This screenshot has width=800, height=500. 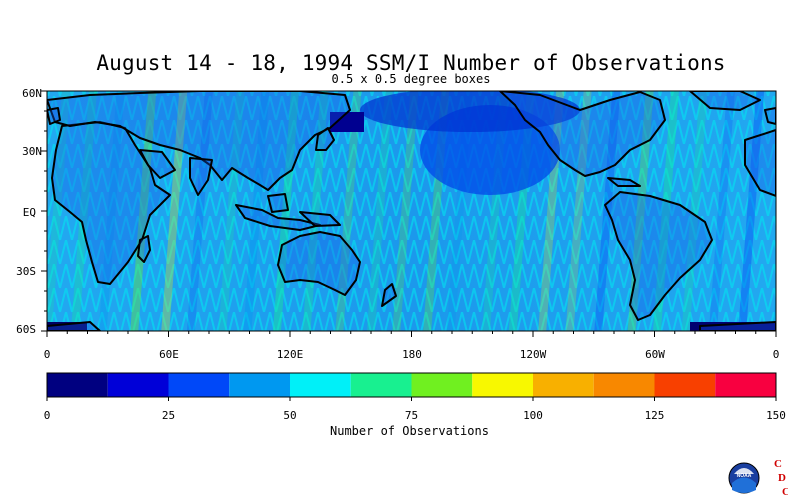 I want to click on borneo-coastline, so click(x=278, y=203).